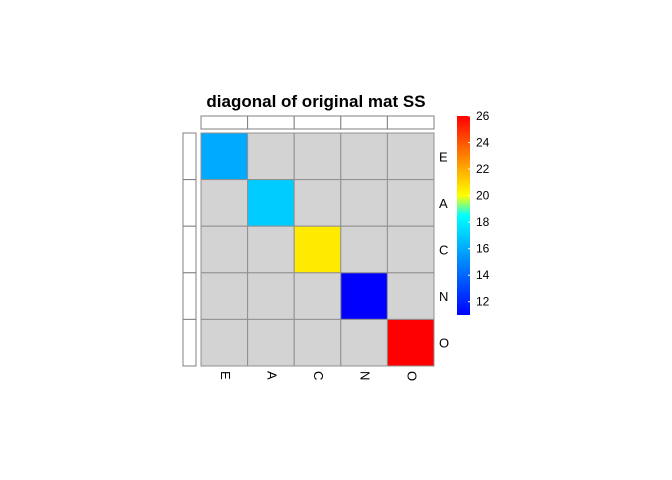 The height and width of the screenshot is (480, 672). I want to click on legend-tick-label: 16, so click(483, 249).